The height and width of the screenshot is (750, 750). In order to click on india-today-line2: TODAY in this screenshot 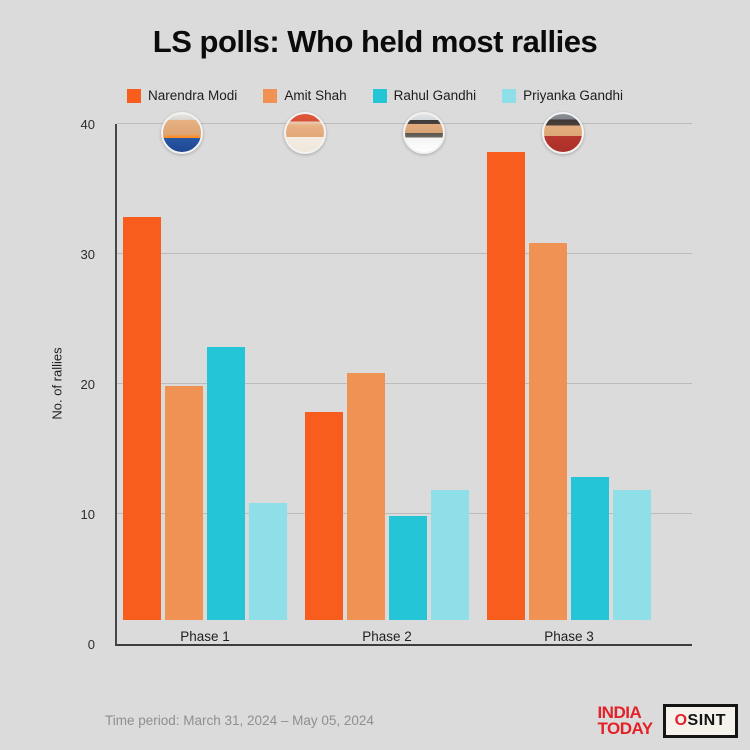, I will do `click(625, 728)`.